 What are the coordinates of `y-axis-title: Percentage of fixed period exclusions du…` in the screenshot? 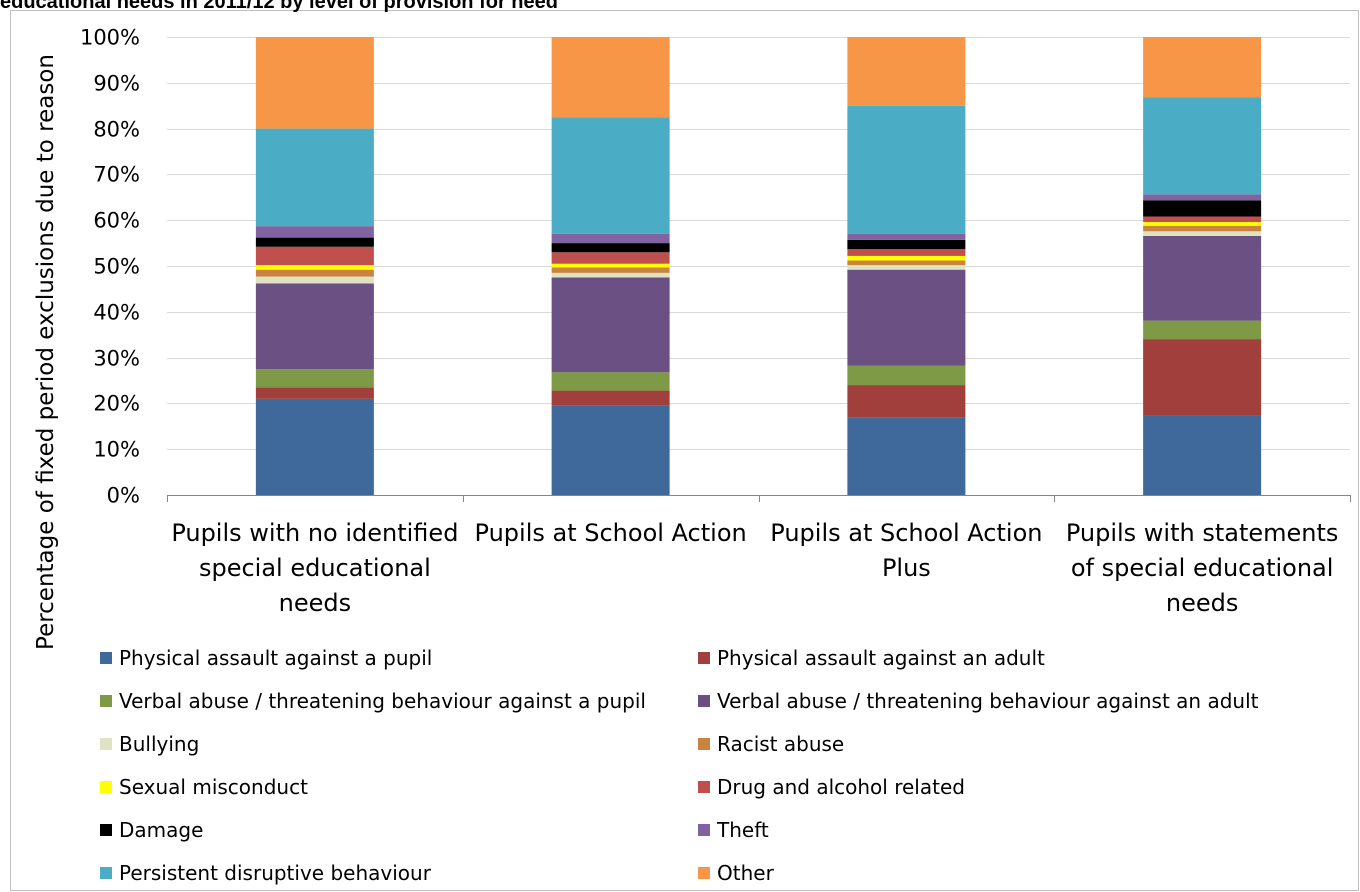 It's located at (46, 352).